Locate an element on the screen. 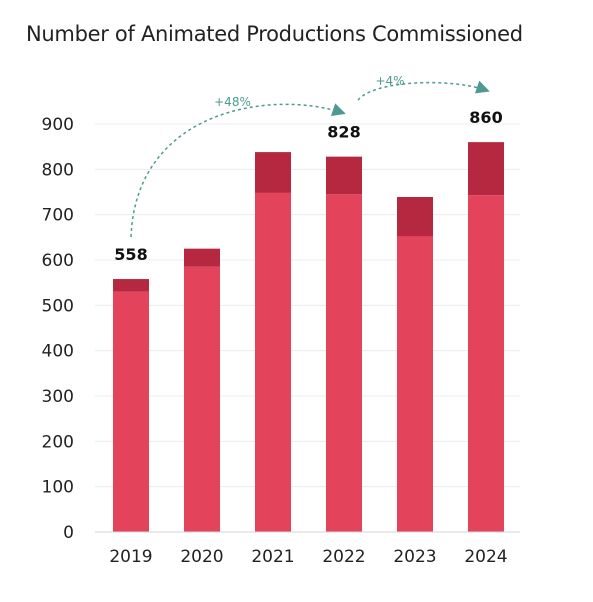 This screenshot has height=602, width=593. y-tick-label: 0 is located at coordinates (68, 533).